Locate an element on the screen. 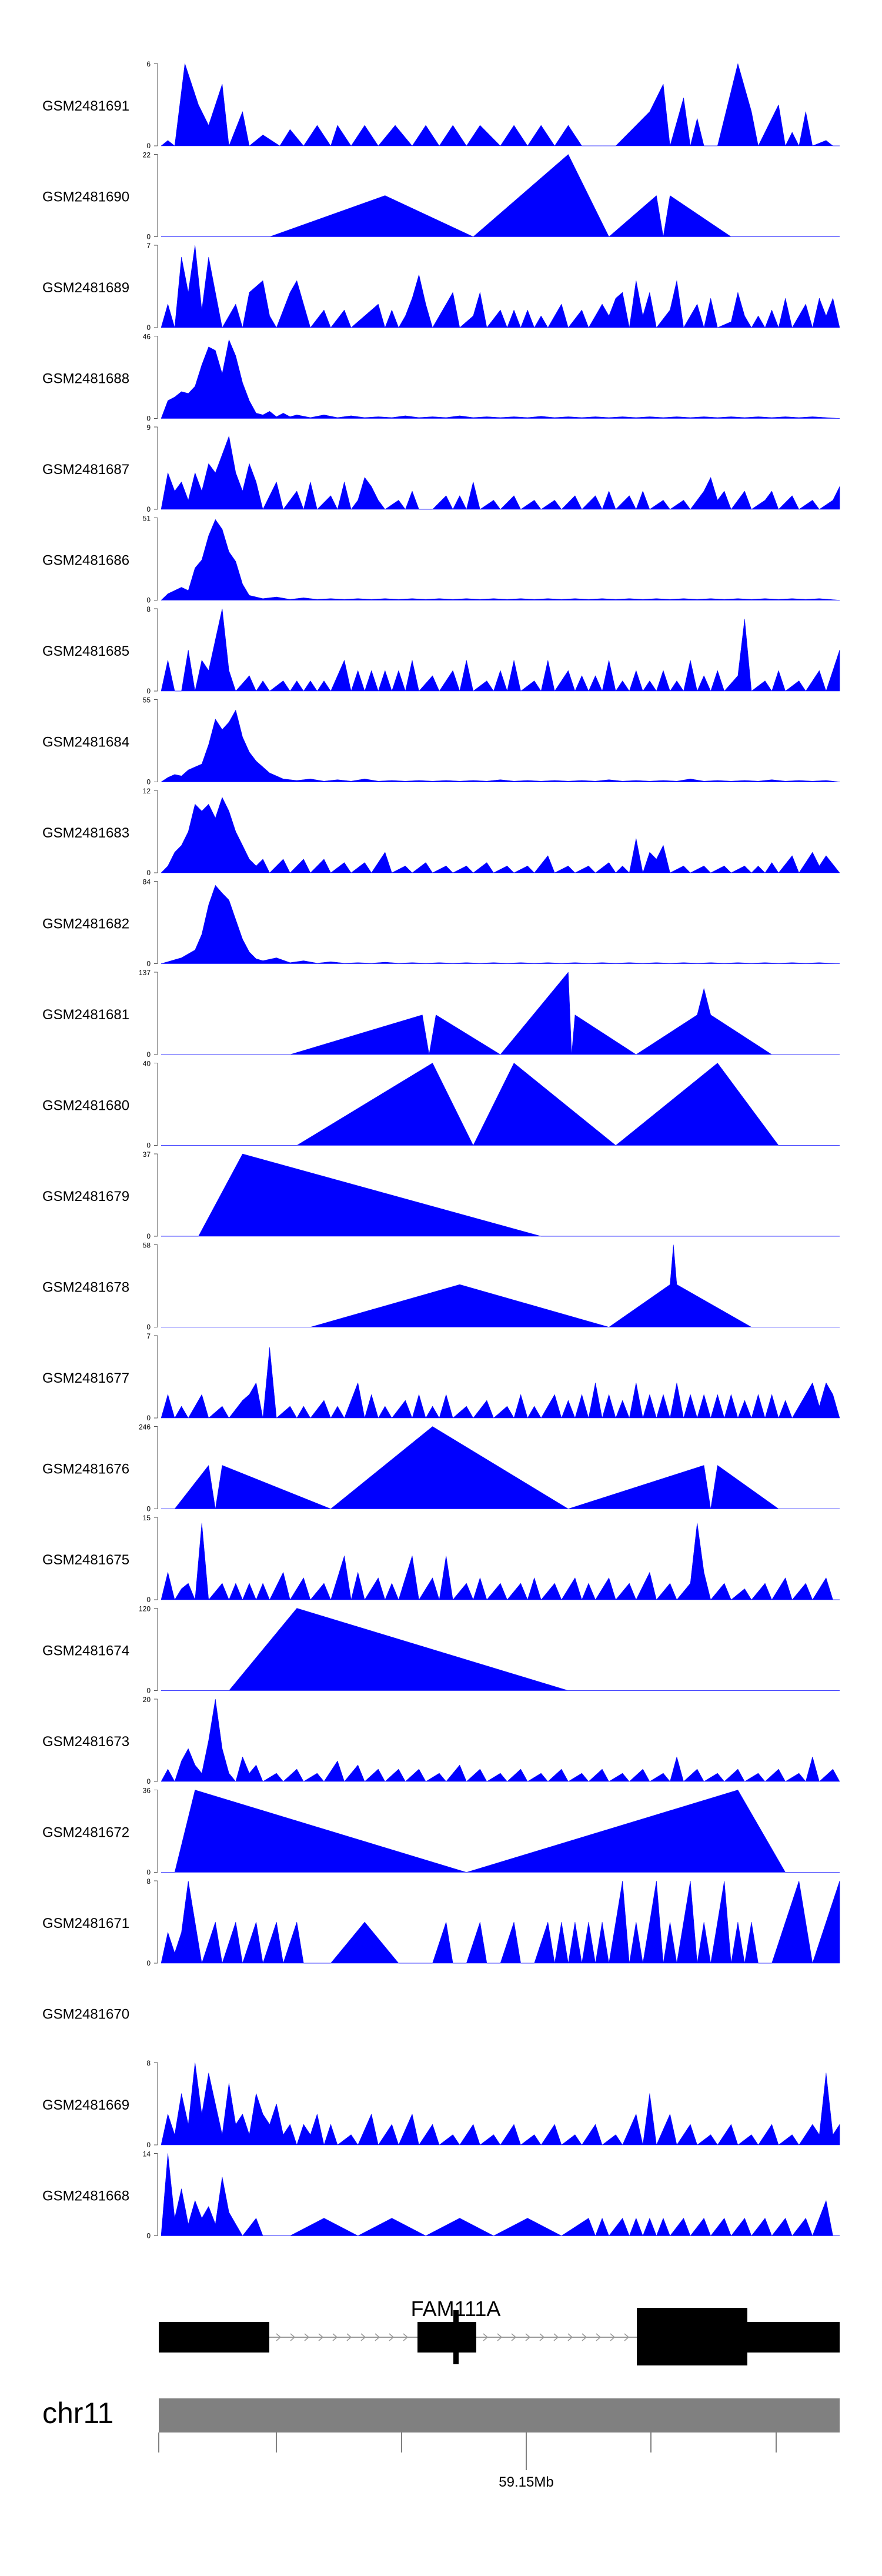 This screenshot has width=882, height=2576. y-max-label: 22 is located at coordinates (147, 155).